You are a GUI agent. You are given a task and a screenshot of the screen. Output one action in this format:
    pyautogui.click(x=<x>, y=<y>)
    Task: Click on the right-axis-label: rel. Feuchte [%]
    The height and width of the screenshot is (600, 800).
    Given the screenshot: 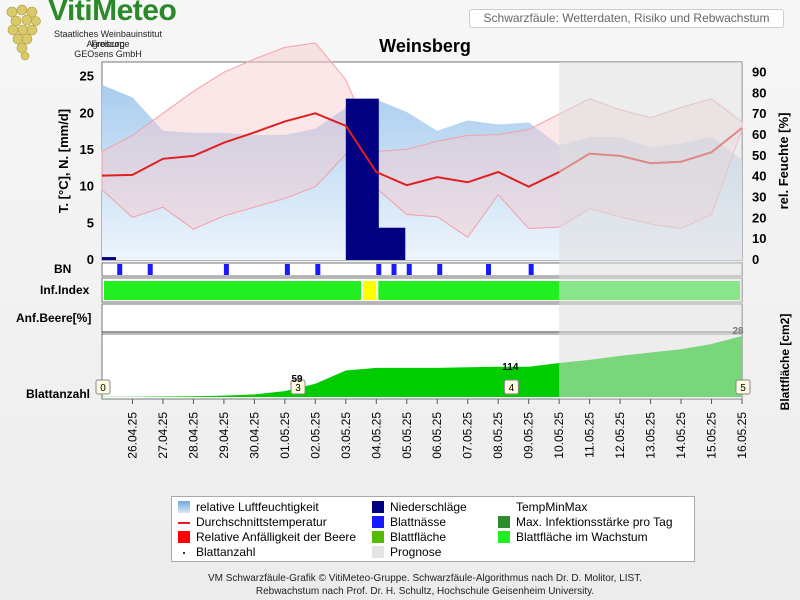 What is the action you would take?
    pyautogui.click(x=783, y=161)
    